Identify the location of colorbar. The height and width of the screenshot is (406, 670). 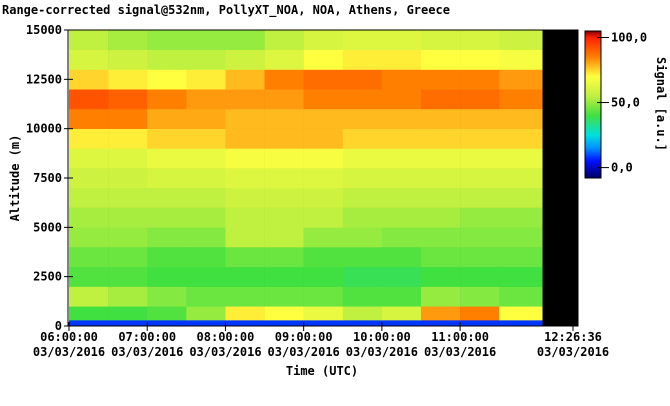
(593, 104).